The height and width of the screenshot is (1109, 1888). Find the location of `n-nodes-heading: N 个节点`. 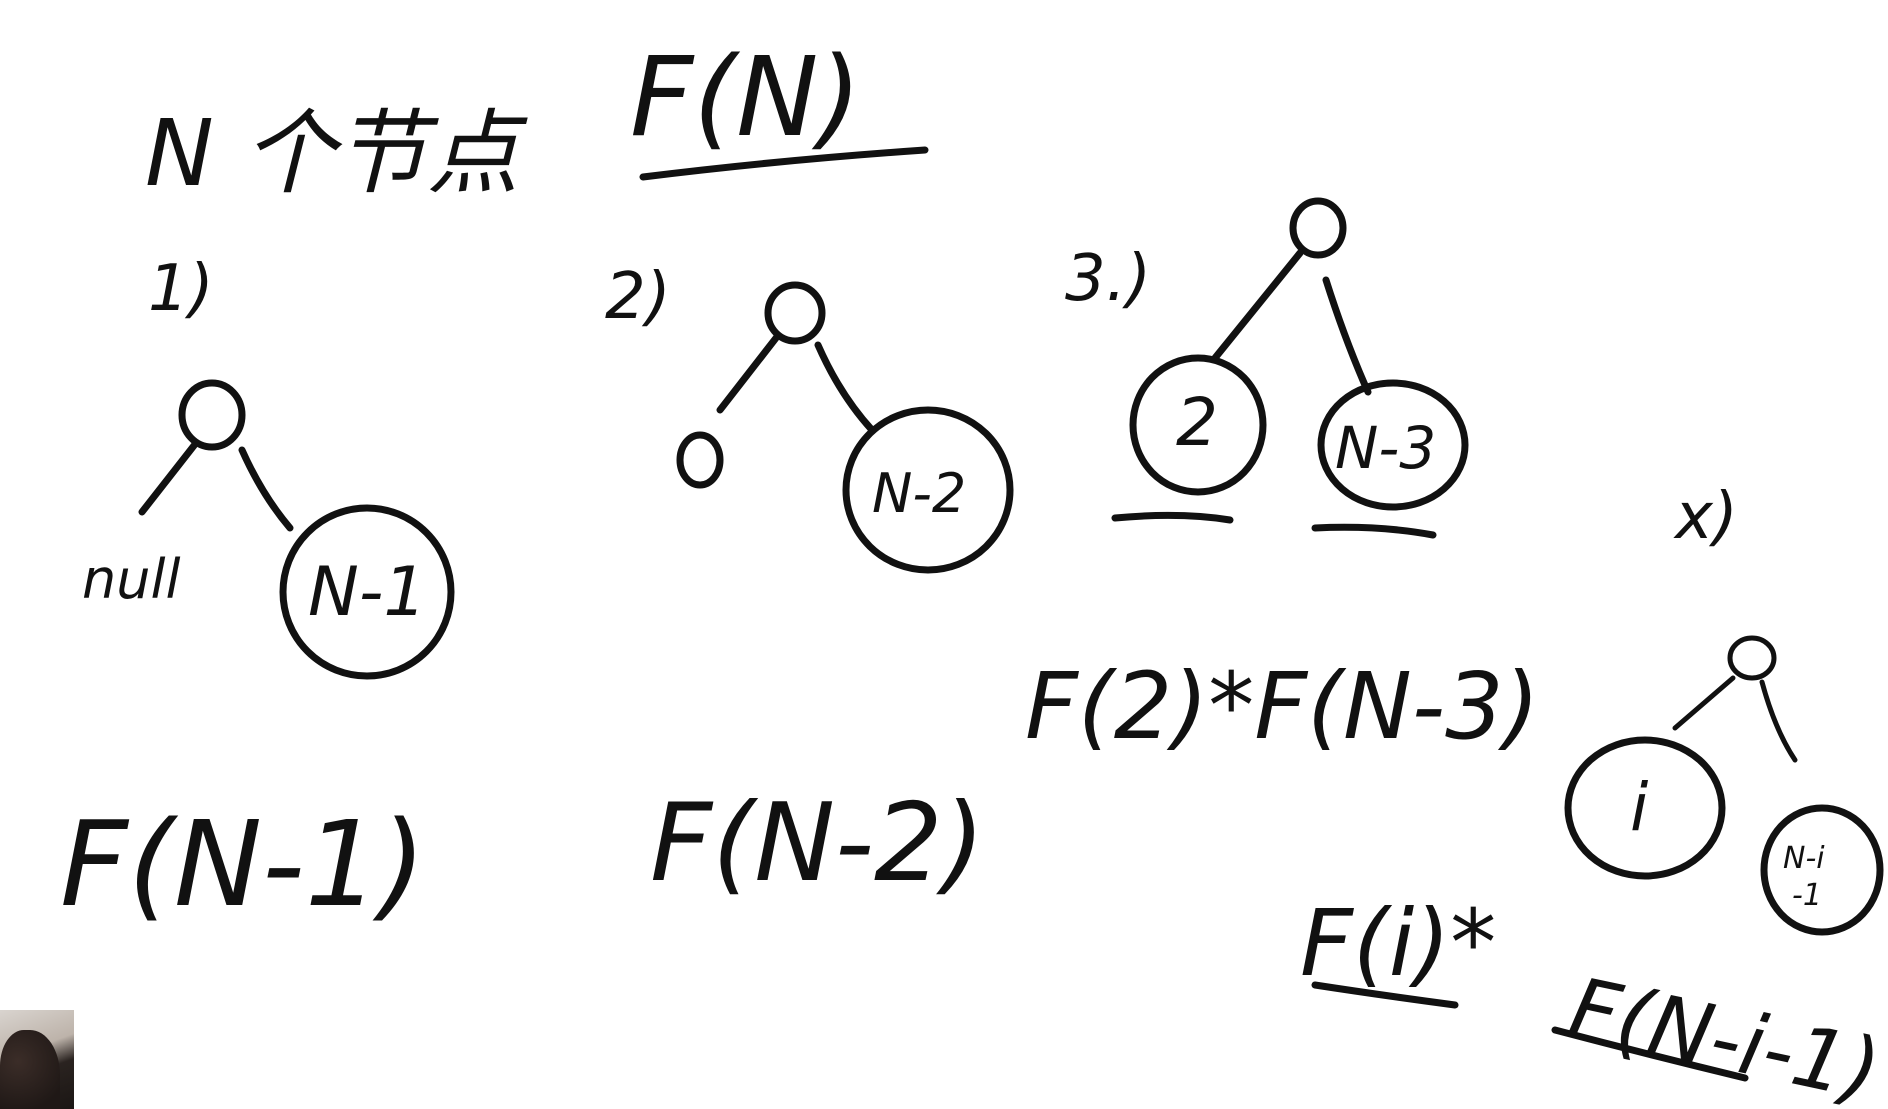

n-nodes-heading: N 个节点 is located at coordinates (336, 153).